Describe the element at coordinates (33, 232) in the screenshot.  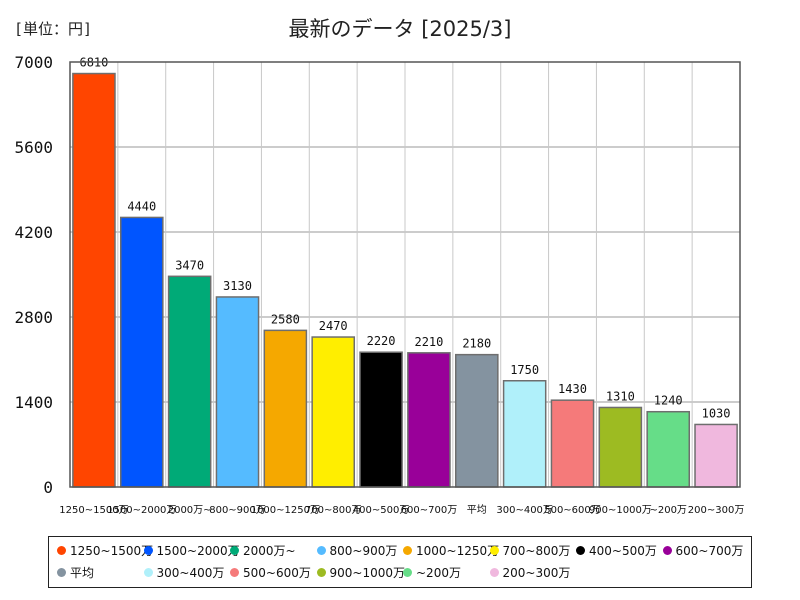
I see `y-tick-label: 4200` at that location.